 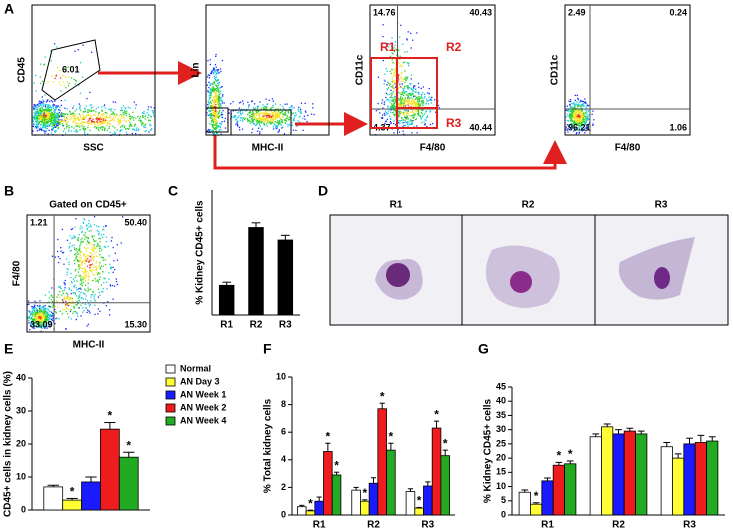 I want to click on image-label: R1, so click(x=396, y=205).